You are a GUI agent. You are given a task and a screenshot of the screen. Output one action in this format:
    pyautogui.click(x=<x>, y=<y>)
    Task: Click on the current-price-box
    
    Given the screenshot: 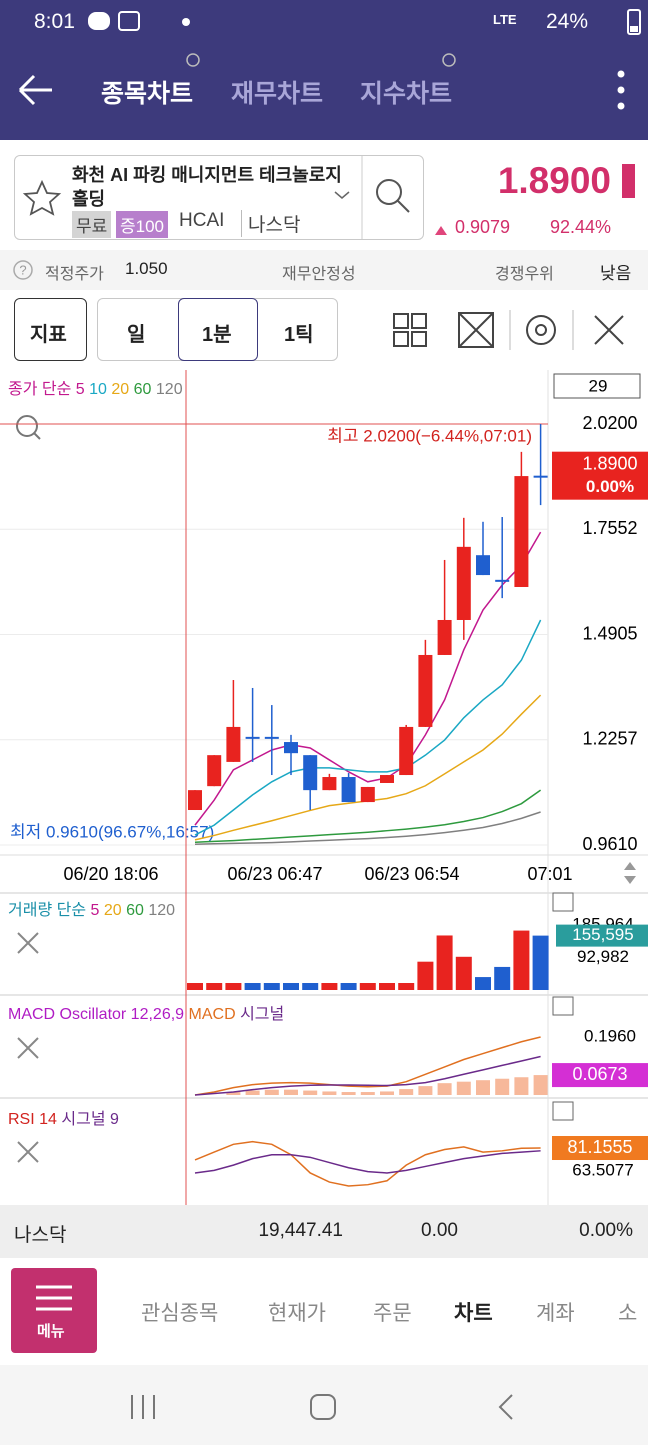 What is the action you would take?
    pyautogui.click(x=600, y=475)
    